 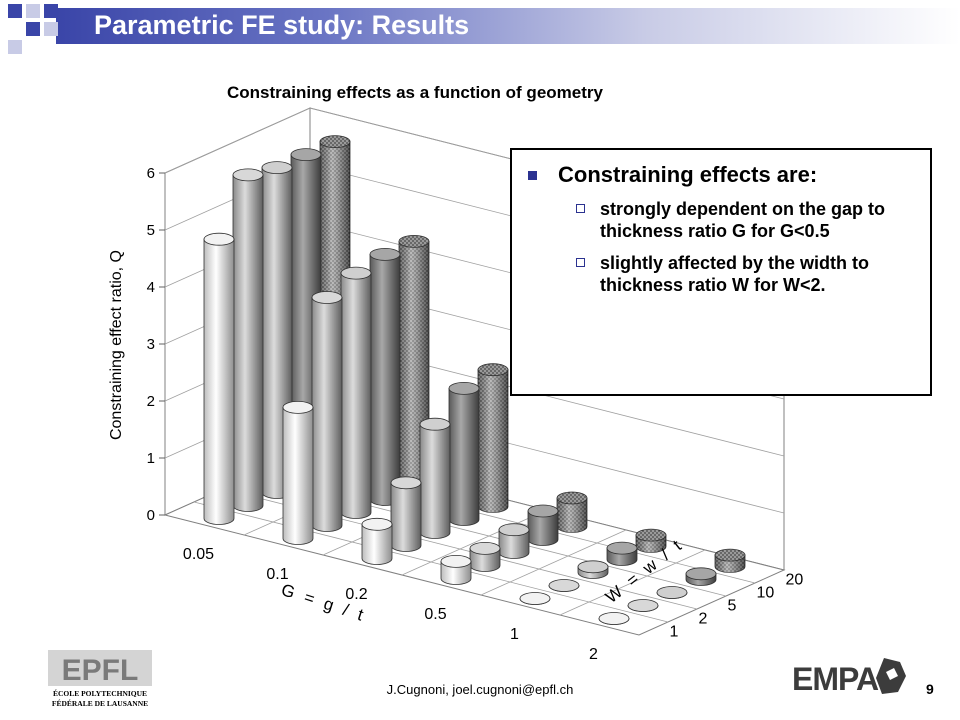 I want to click on page-number: 9, so click(x=930, y=689).